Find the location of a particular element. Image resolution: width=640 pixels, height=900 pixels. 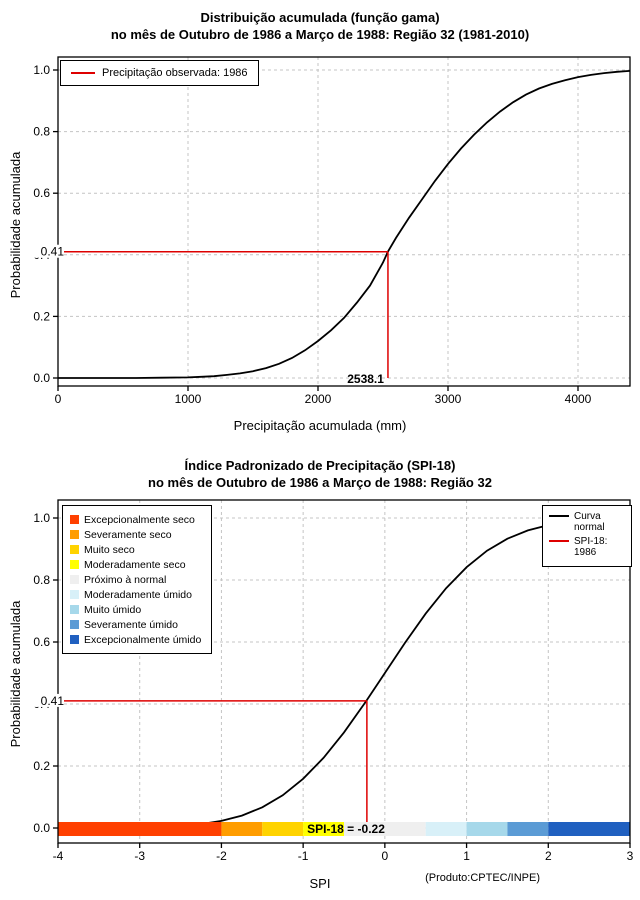

x-tick-label: 2 is located at coordinates (548, 856).